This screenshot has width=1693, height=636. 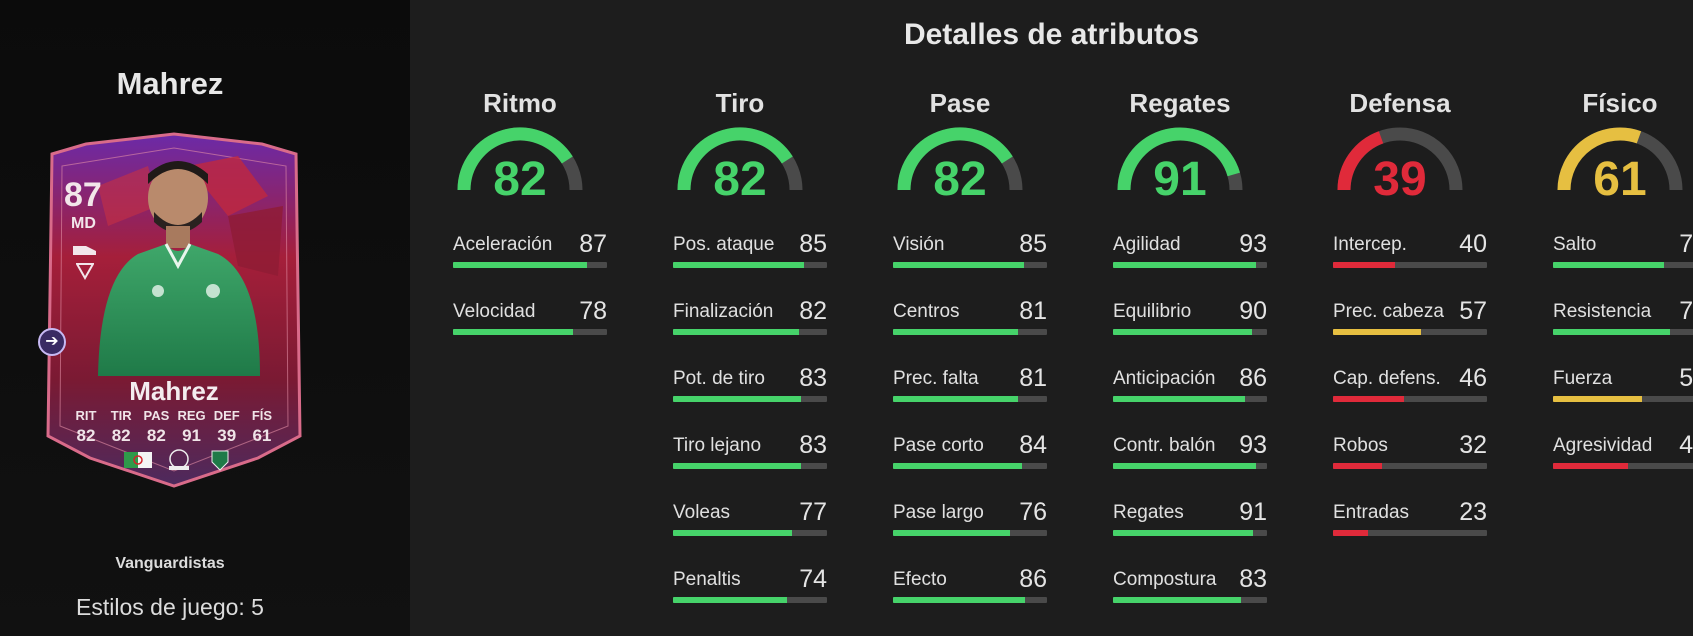 I want to click on stat-name: Anticipación, so click(x=1164, y=378).